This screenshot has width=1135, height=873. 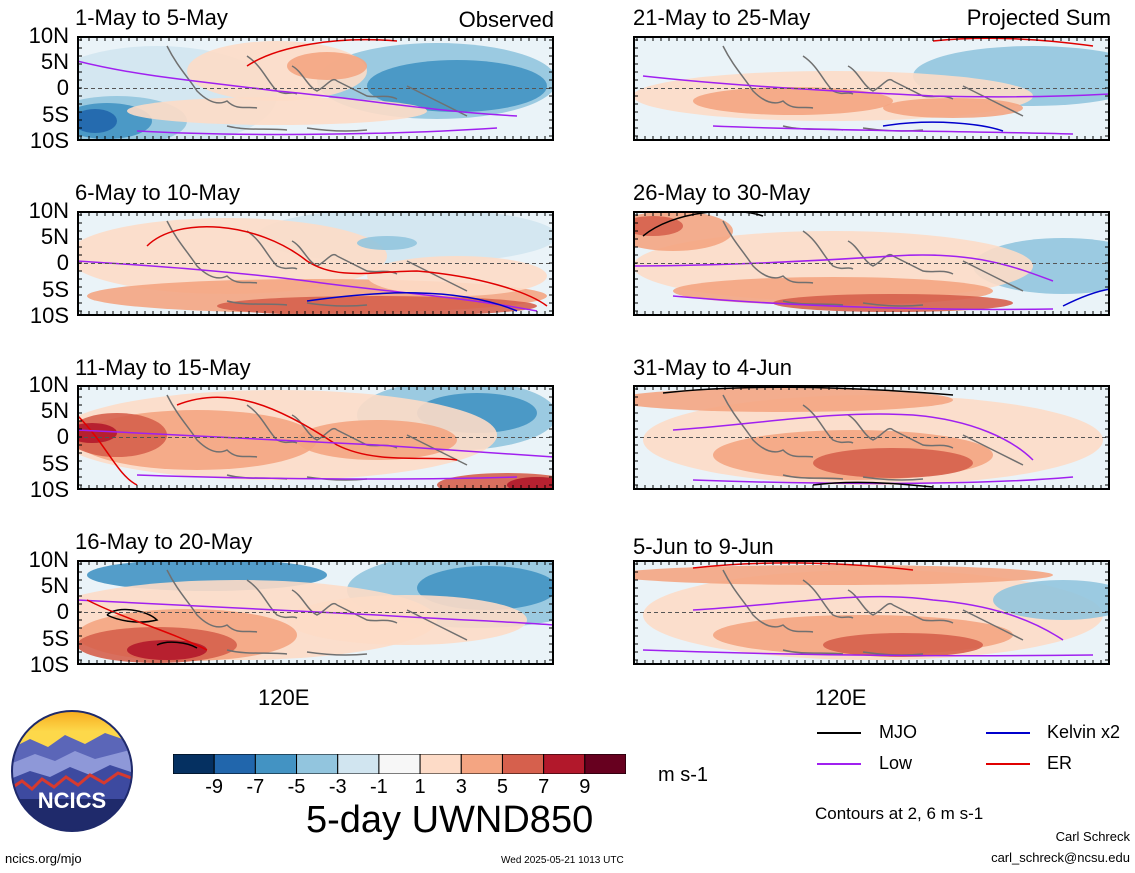 What do you see at coordinates (839, 733) in the screenshot?
I see `legend-mjo-line` at bounding box center [839, 733].